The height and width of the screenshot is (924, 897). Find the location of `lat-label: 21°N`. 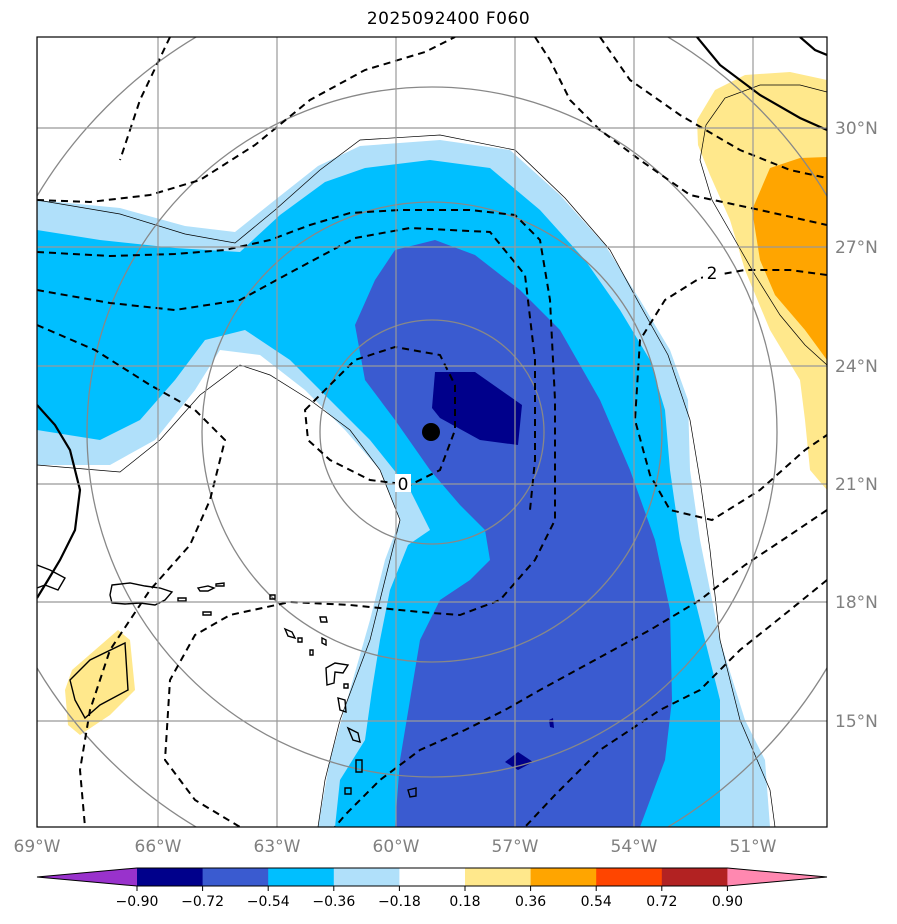

lat-label: 21°N is located at coordinates (856, 485).